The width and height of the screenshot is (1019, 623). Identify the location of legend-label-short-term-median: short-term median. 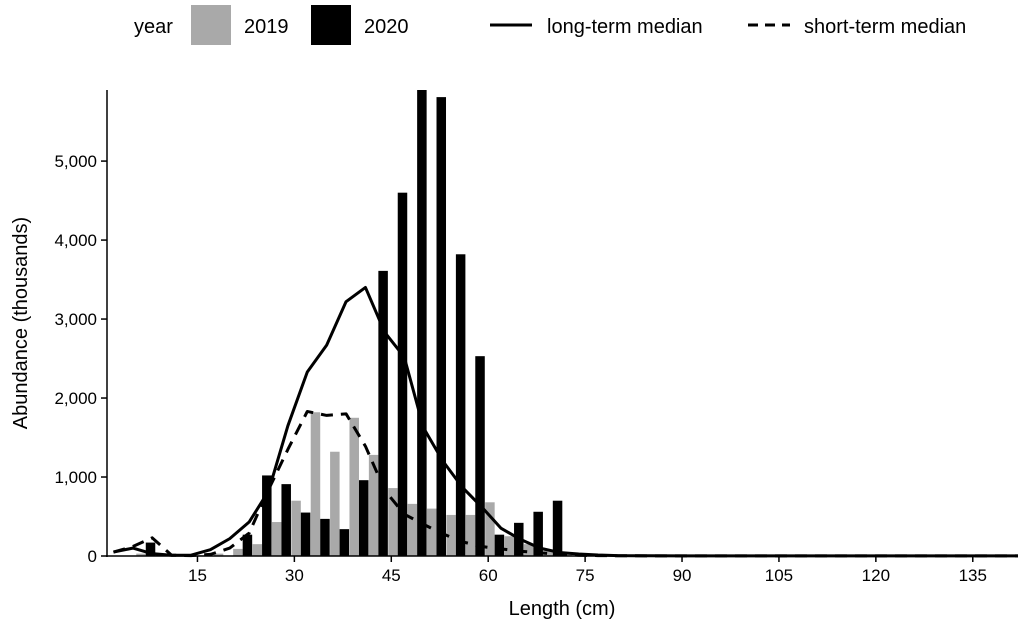
(885, 27).